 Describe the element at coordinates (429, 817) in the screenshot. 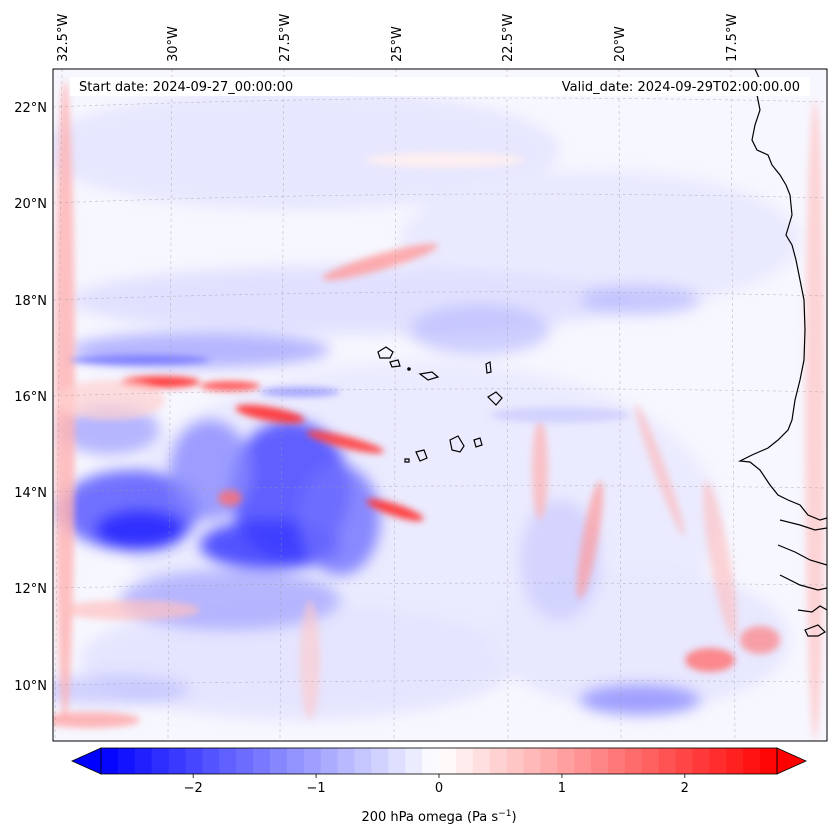

I see `colorbar-label-main: 200 hPa omega (Pa s` at that location.